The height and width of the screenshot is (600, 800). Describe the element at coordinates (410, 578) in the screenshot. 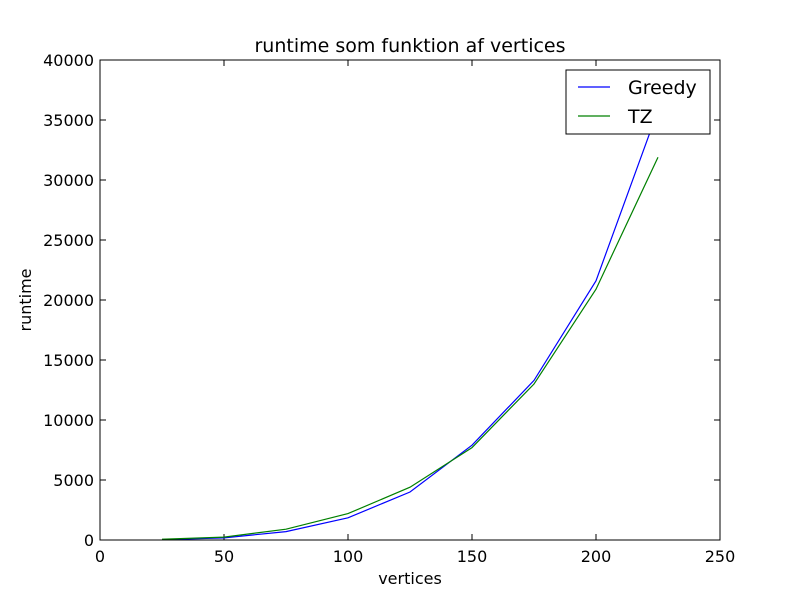

I see `x-axis-label: vertices` at that location.